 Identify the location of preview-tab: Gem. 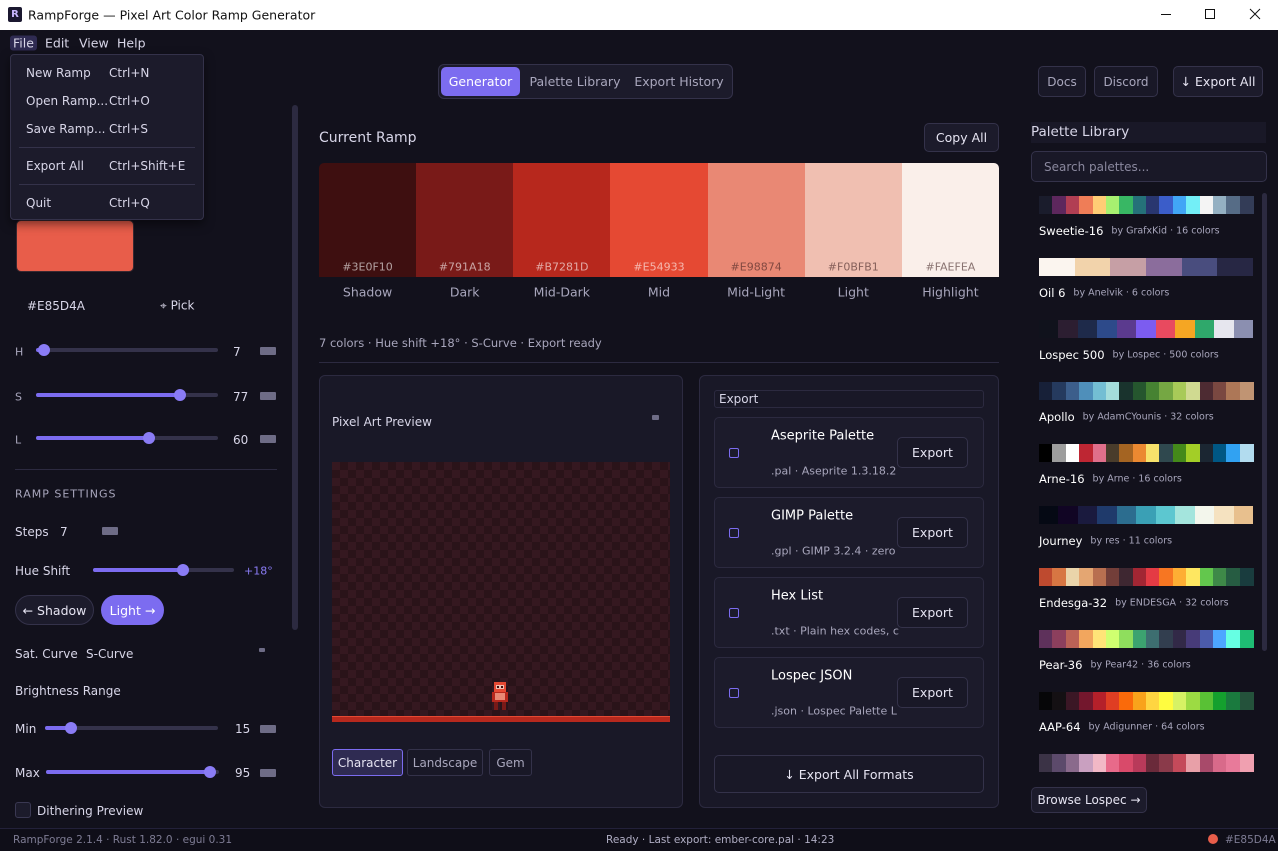
(510, 762).